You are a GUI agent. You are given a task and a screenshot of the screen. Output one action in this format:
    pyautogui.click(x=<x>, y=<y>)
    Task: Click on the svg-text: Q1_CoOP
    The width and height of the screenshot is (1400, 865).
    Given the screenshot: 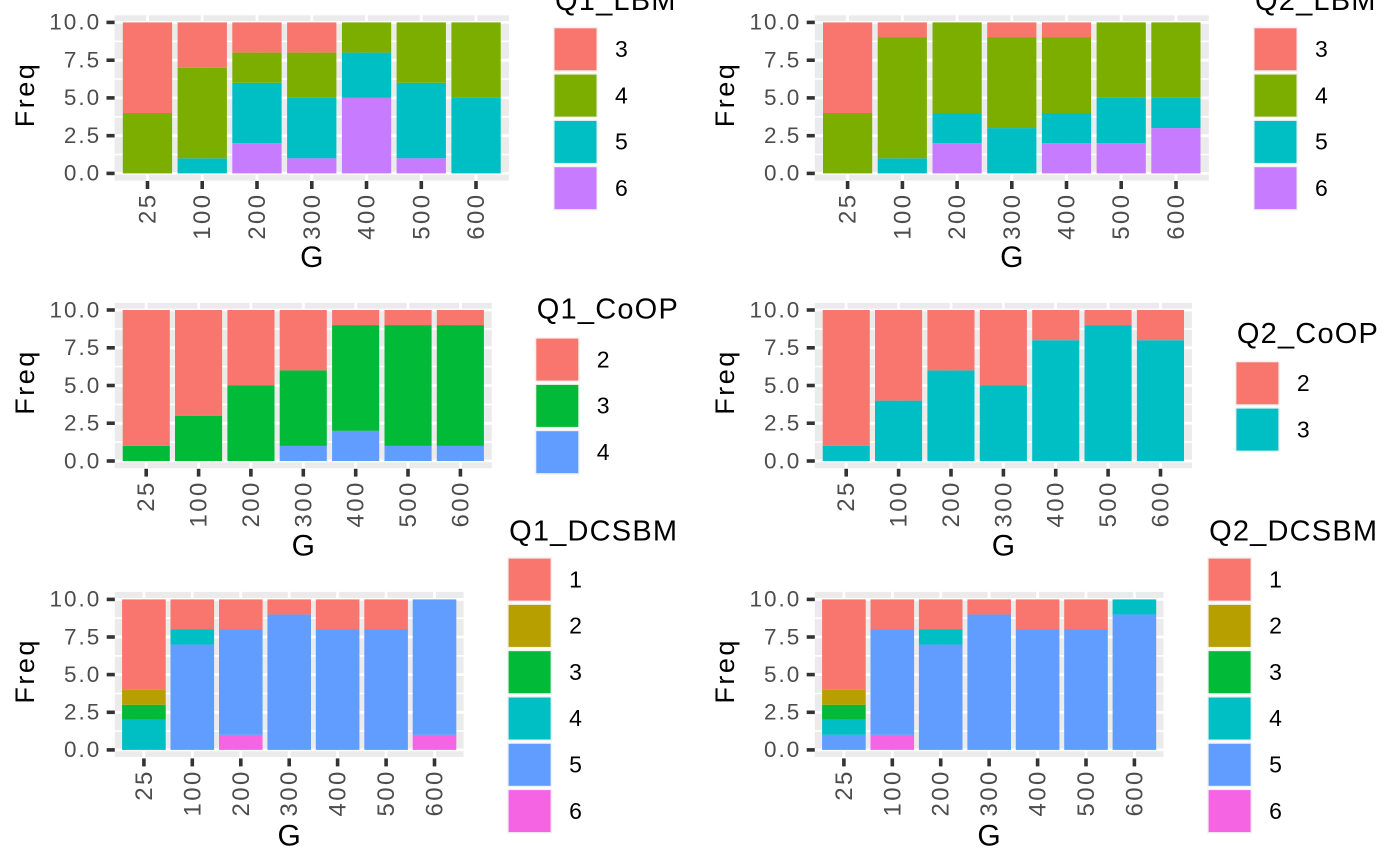 What is the action you would take?
    pyautogui.click(x=608, y=310)
    